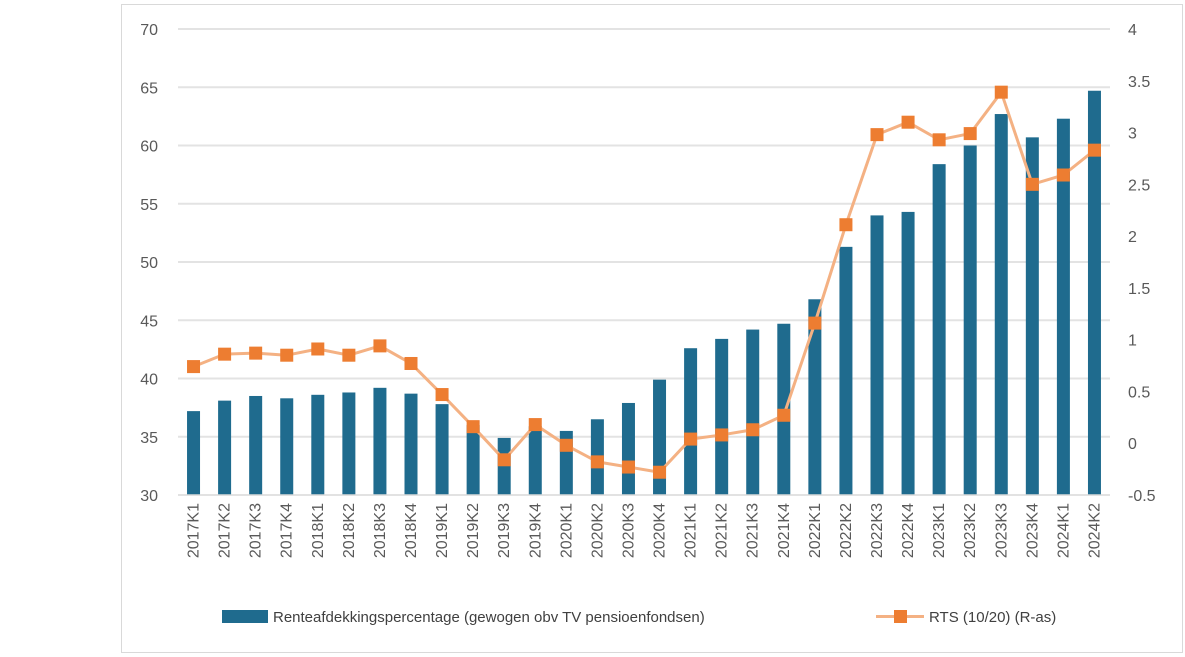 The width and height of the screenshot is (1185, 657). I want to click on x-tick-label: 2017K4, so click(287, 530).